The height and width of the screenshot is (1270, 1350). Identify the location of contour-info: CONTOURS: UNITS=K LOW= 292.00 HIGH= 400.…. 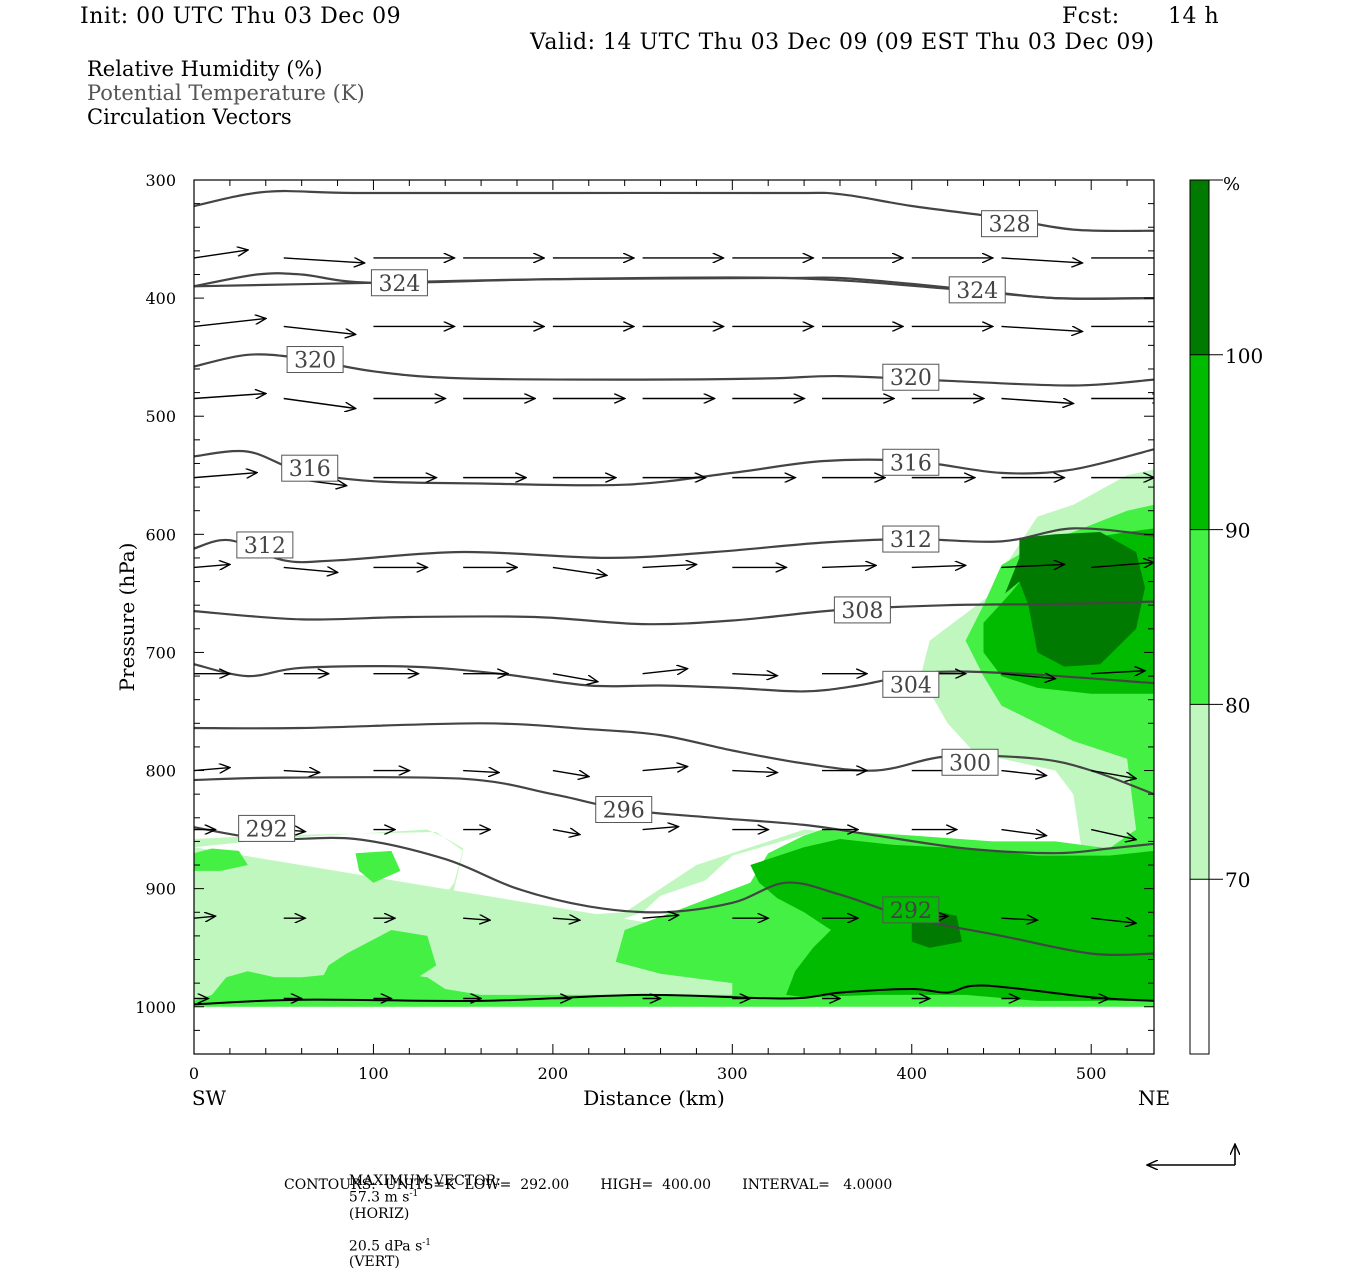
(588, 1185).